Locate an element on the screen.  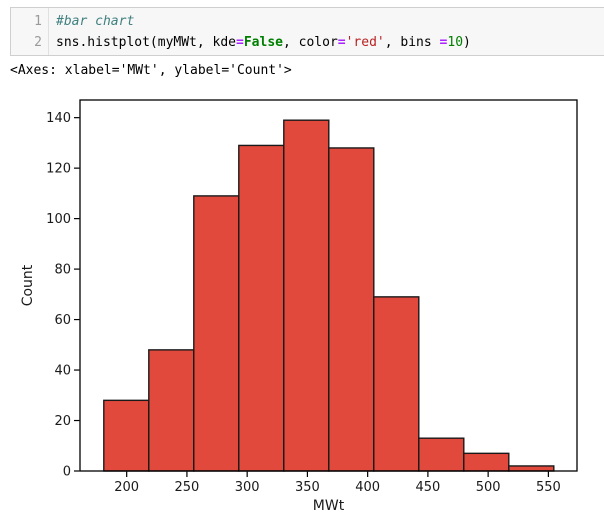
x-axis-tick-label: 350 is located at coordinates (307, 487).